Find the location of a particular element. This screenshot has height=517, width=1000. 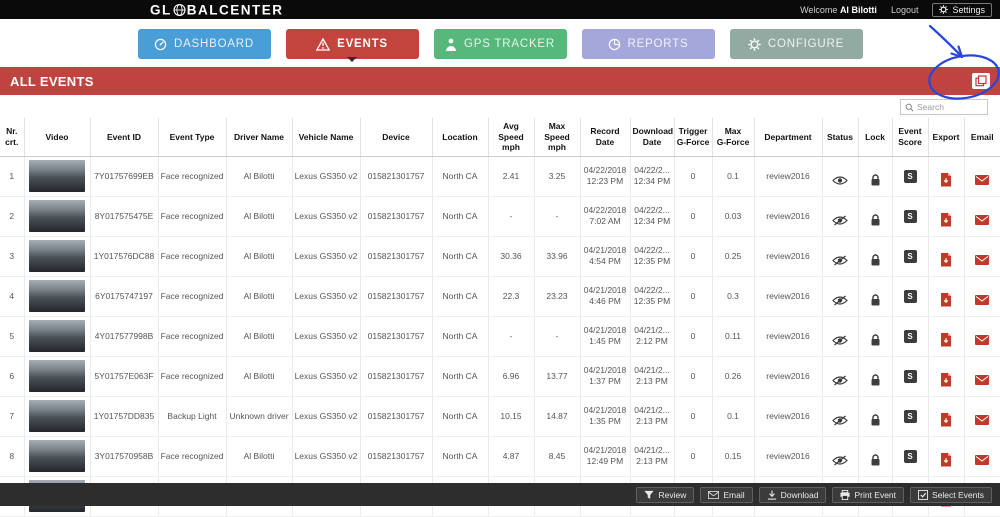

cell-event-id: 5Y01757E063F is located at coordinates (124, 376).